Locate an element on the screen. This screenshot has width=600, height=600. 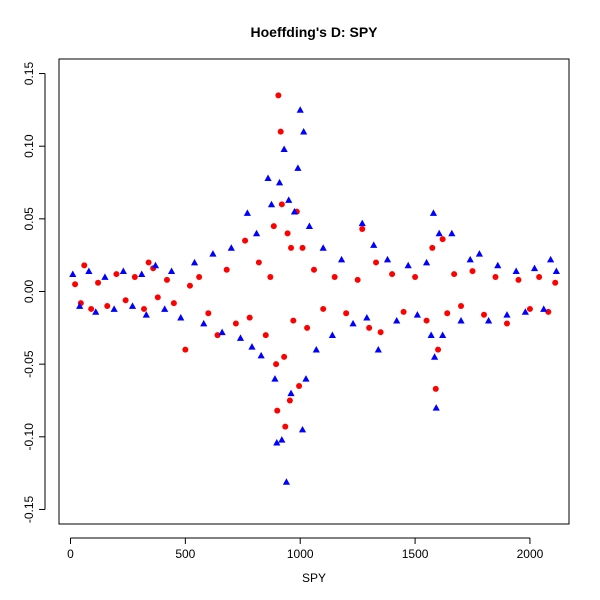
x-tick-label: 500 is located at coordinates (185, 554).